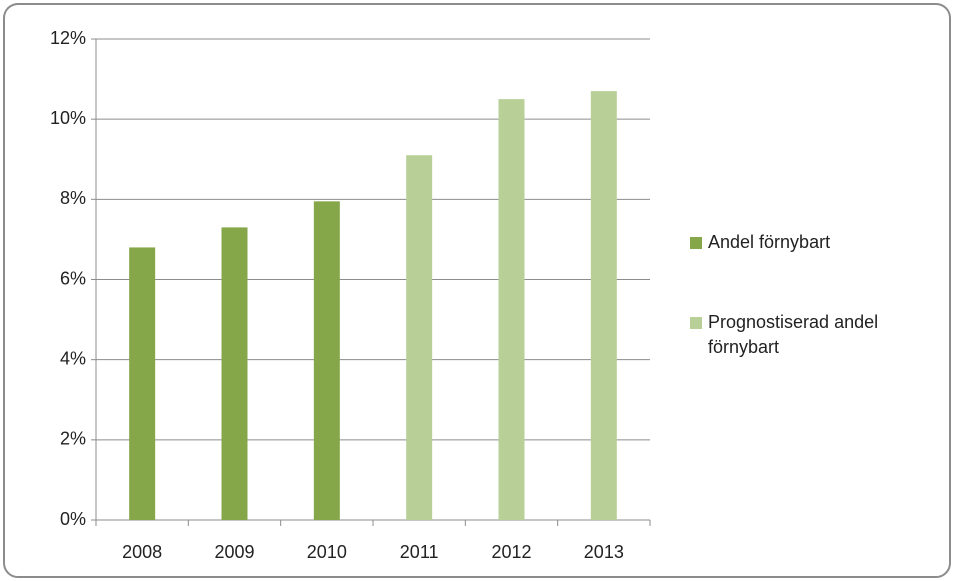  I want to click on y-tick-label: 4%, so click(73, 358).